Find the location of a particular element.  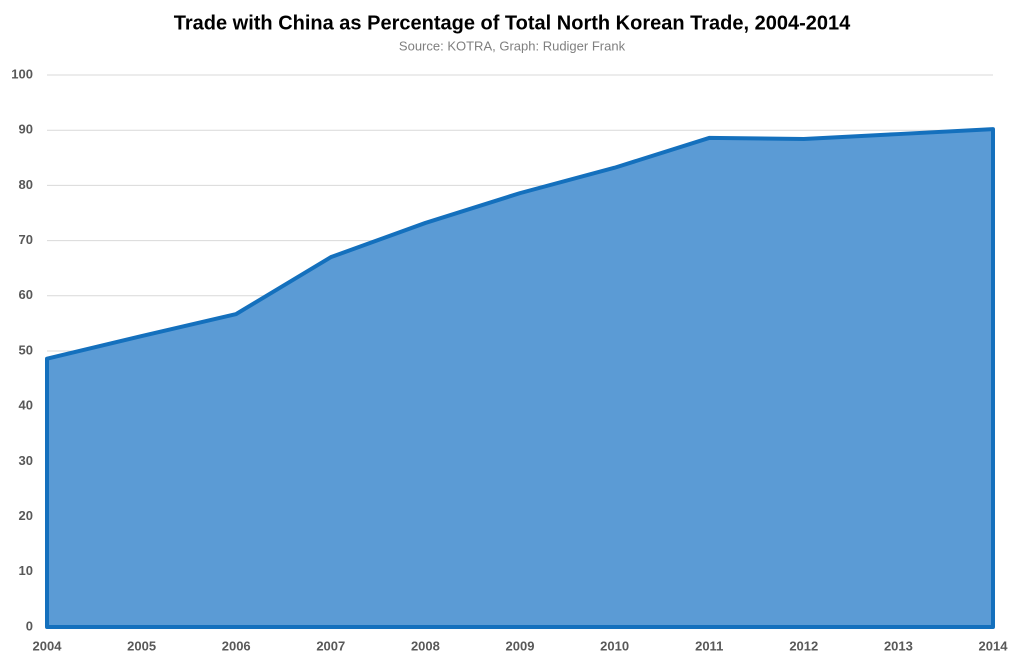

y-tick-label: 30 is located at coordinates (26, 460).